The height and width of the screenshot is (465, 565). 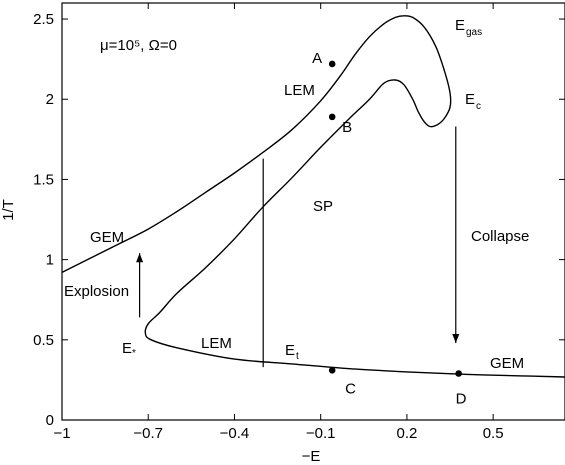 What do you see at coordinates (458, 373) in the screenshot?
I see `point-d` at bounding box center [458, 373].